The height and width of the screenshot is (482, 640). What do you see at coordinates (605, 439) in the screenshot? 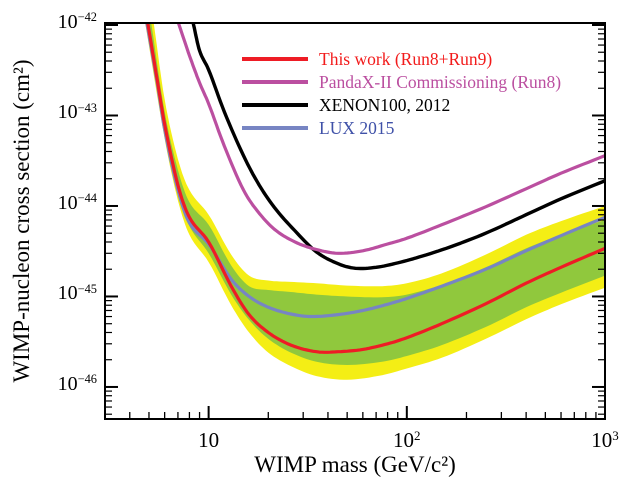
I see `x-tick-label: 10³` at bounding box center [605, 439].